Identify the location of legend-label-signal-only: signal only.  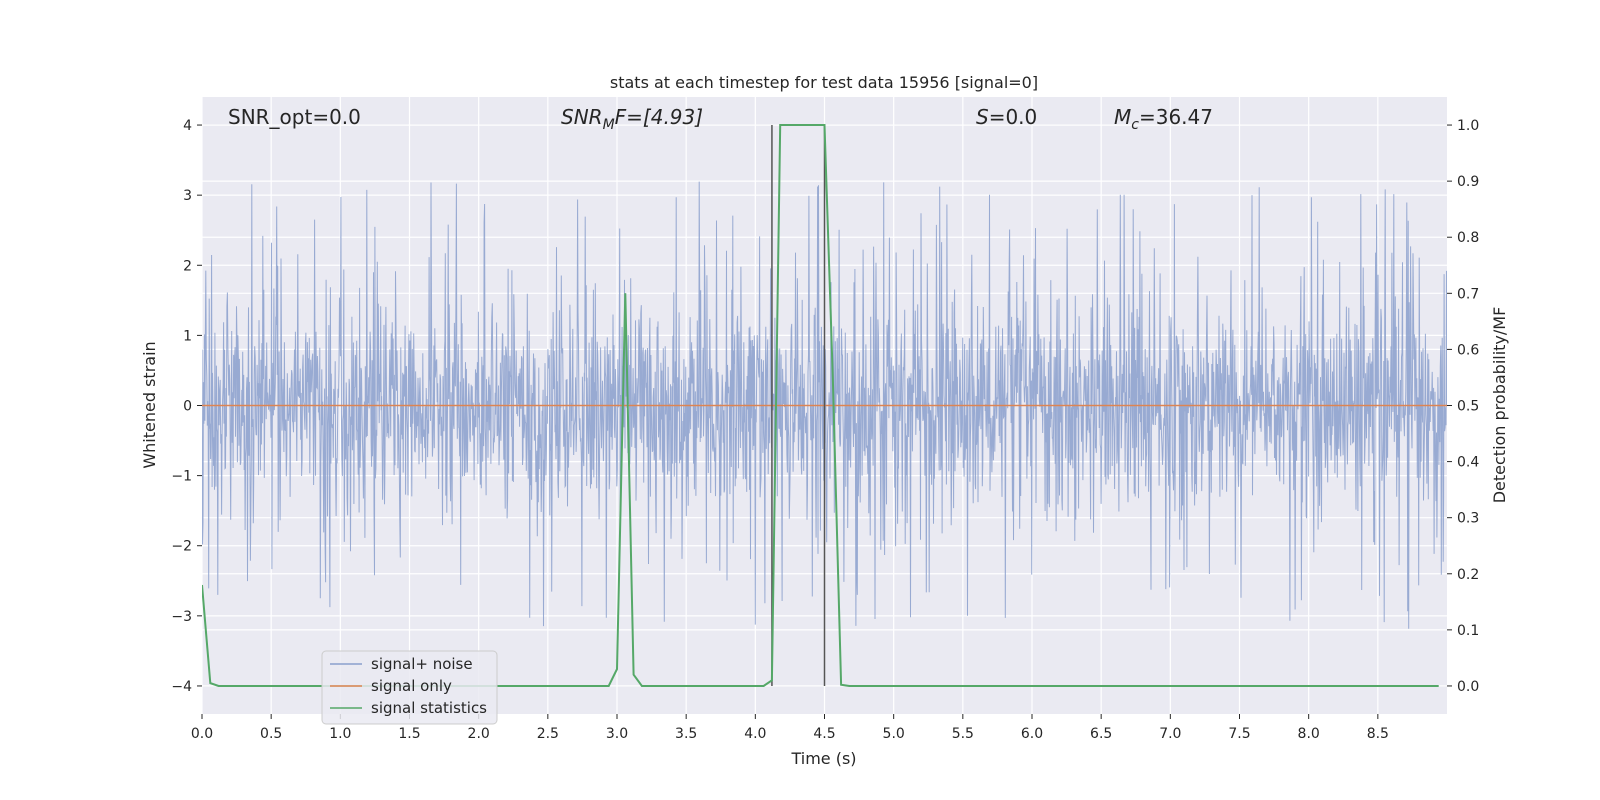
(411, 686).